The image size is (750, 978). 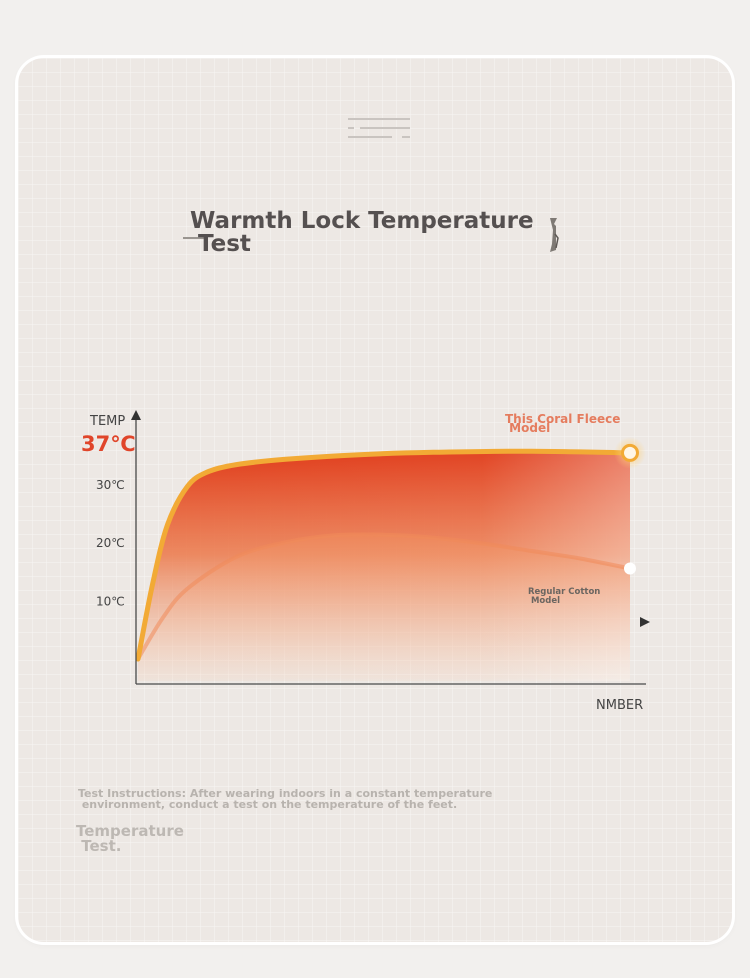 I want to click on title-dash-decoration, so click(x=196, y=236).